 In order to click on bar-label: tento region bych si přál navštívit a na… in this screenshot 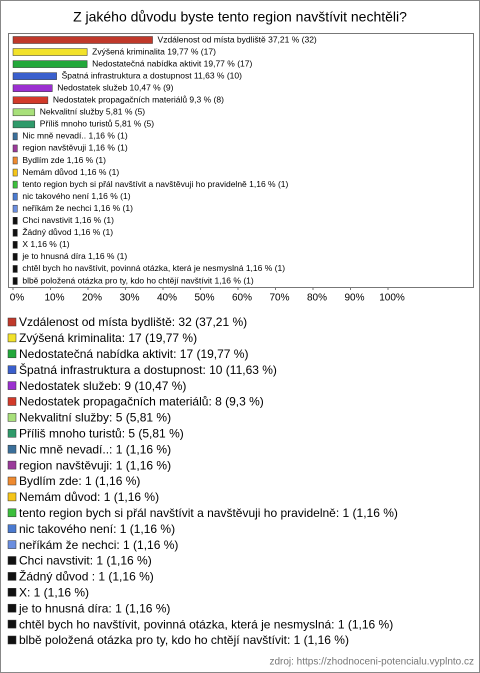, I will do `click(155, 184)`.